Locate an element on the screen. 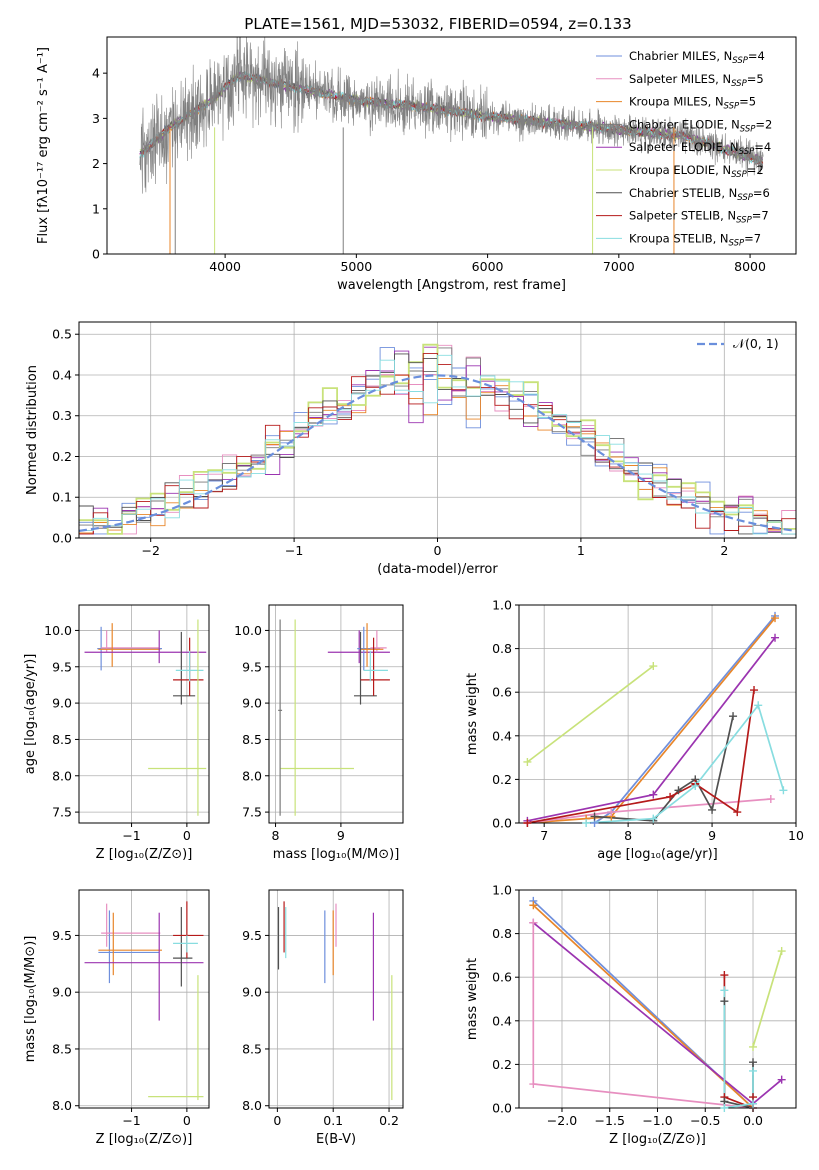  weight-line-kroupa_miles is located at coordinates (643, 1006).